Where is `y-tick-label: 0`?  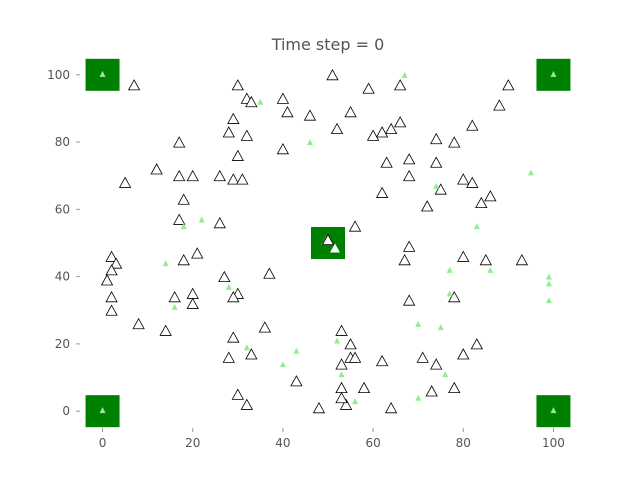 y-tick-label: 0 is located at coordinates (66, 411).